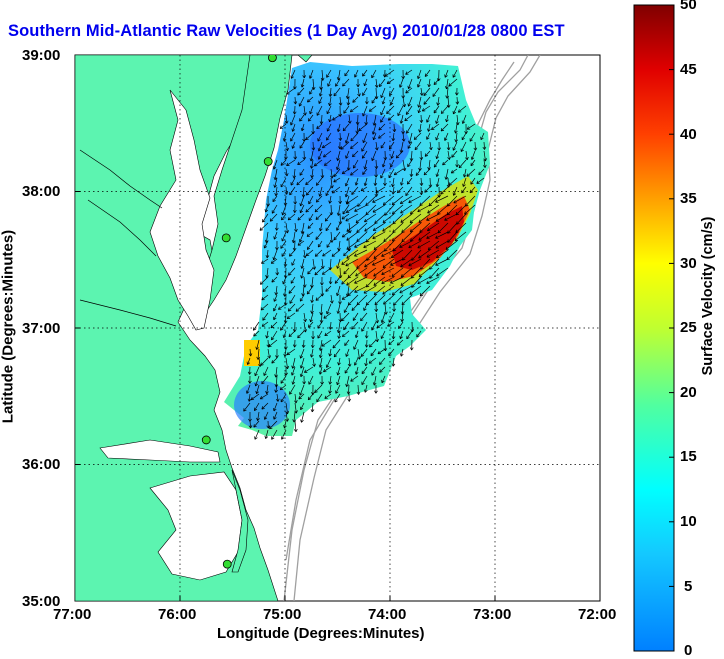  Describe the element at coordinates (122, 228) in the screenshot. I see `rappahannock-river` at that location.